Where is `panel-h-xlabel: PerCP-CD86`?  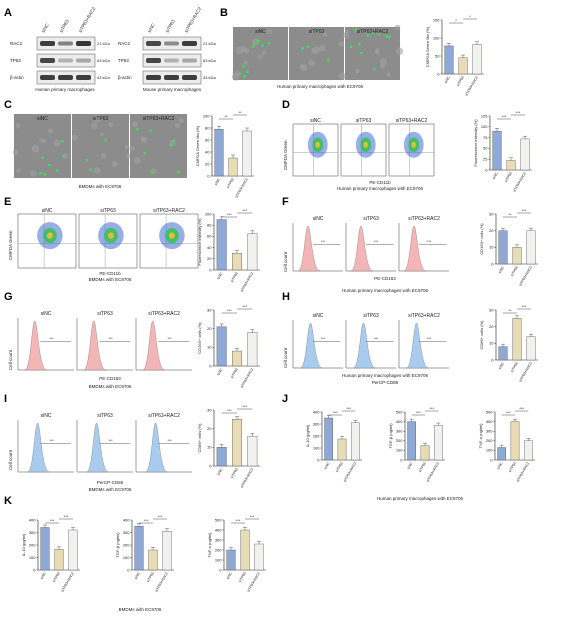 panel-h-xlabel: PerCP-CD86 is located at coordinates (385, 382).